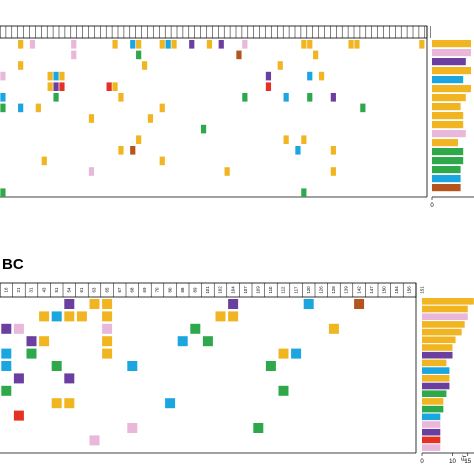 The height and width of the screenshot is (474, 474). I want to click on column-label: 112, so click(283, 290).